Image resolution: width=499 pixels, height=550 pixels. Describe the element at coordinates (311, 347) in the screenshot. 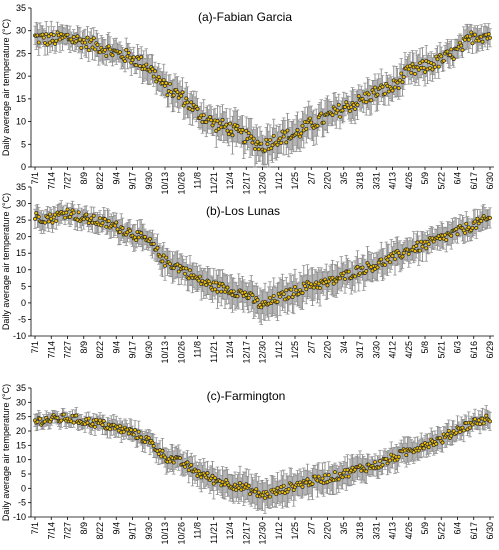

I see `x-tick-label: 2/7` at that location.